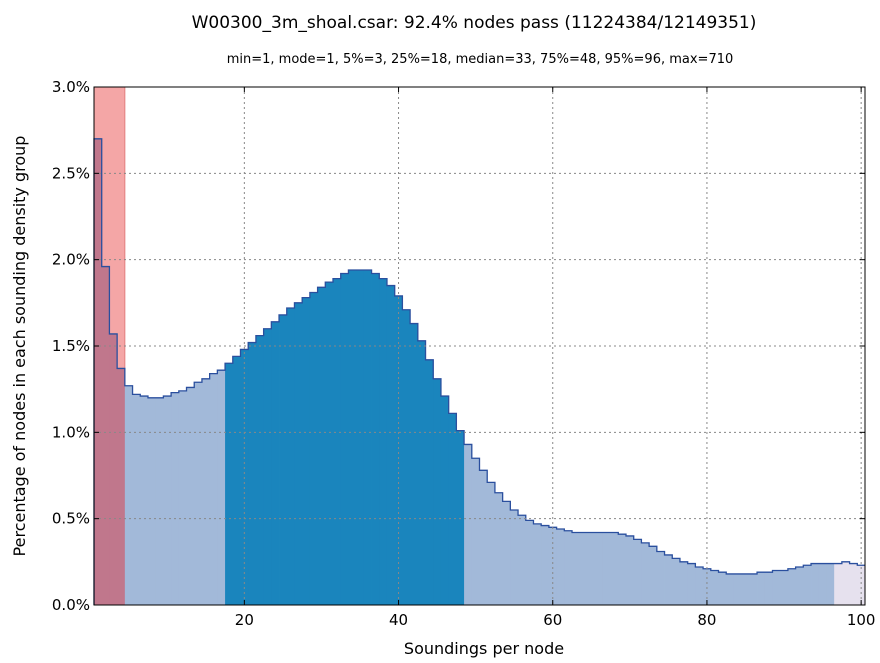 This screenshot has height=663, width=880. Describe the element at coordinates (484, 648) in the screenshot. I see `x-axis-label: Soundings per node` at that location.